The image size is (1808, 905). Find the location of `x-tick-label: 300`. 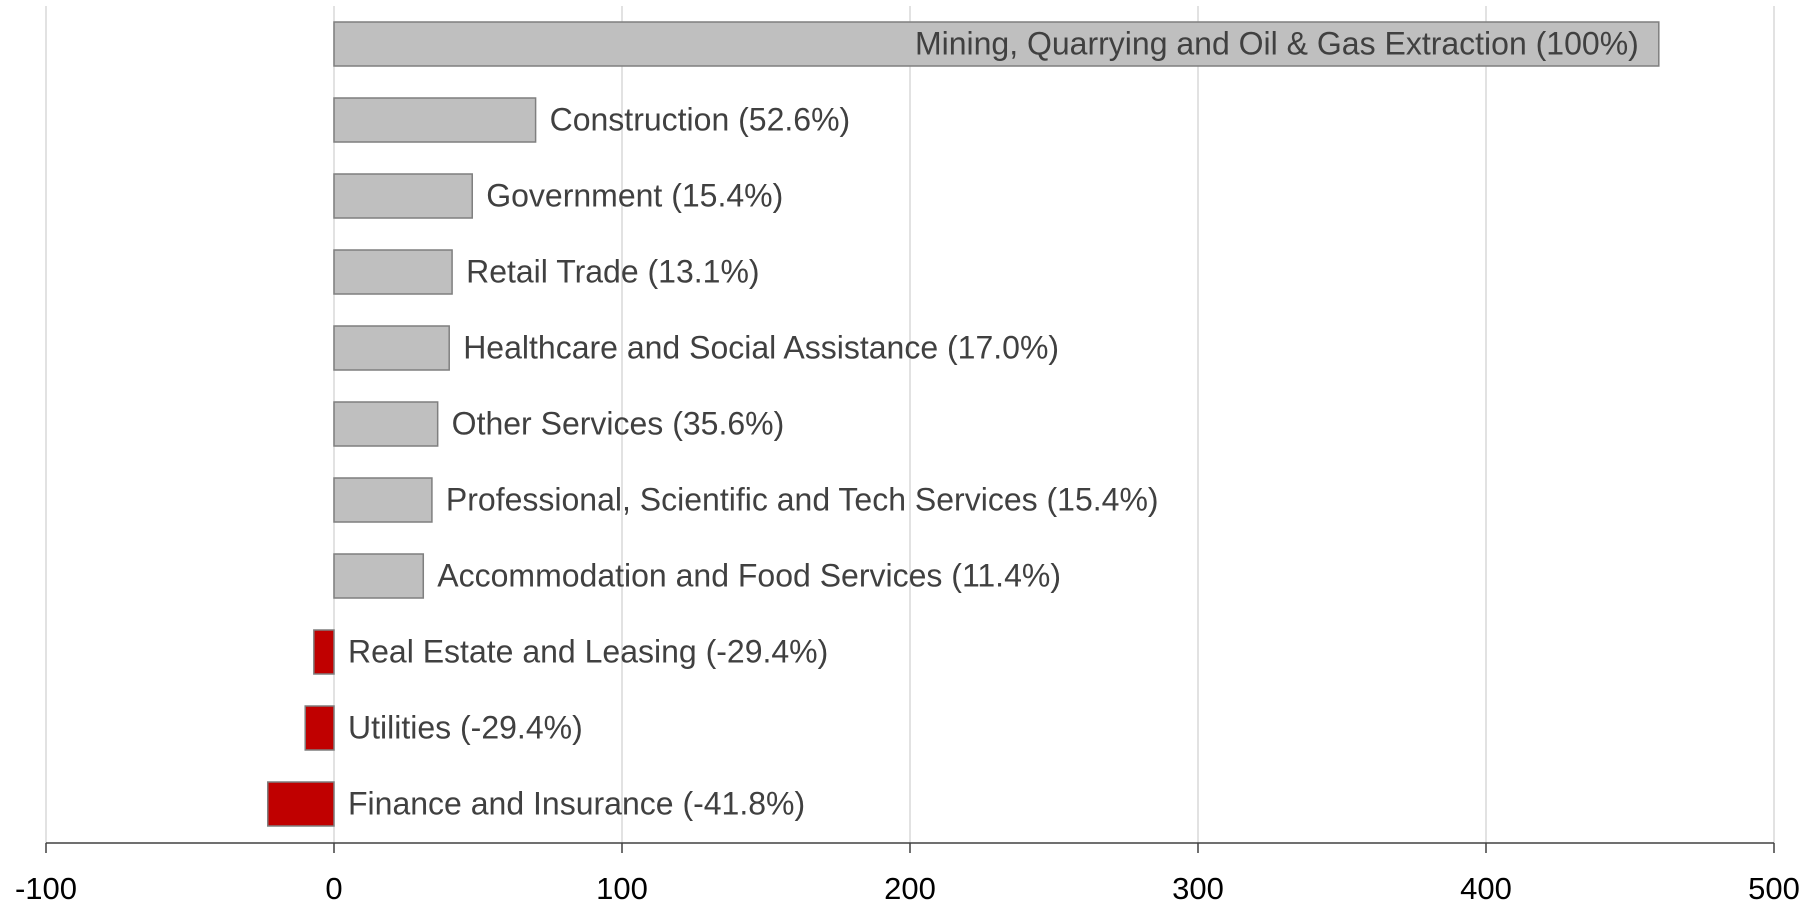

x-tick-label: 300 is located at coordinates (1198, 888).